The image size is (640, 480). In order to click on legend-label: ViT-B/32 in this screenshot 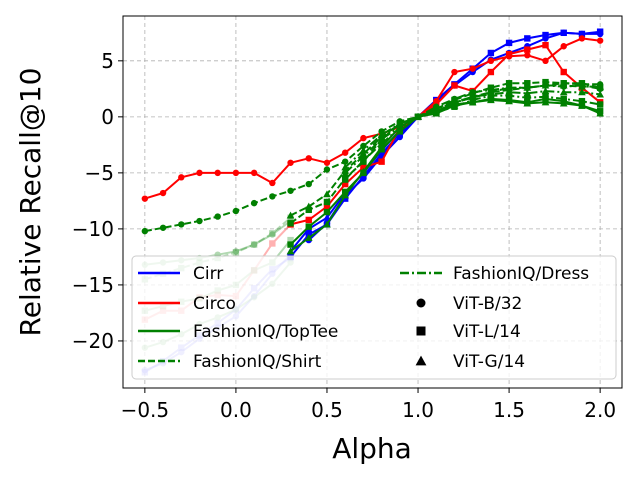, I will do `click(487, 304)`.